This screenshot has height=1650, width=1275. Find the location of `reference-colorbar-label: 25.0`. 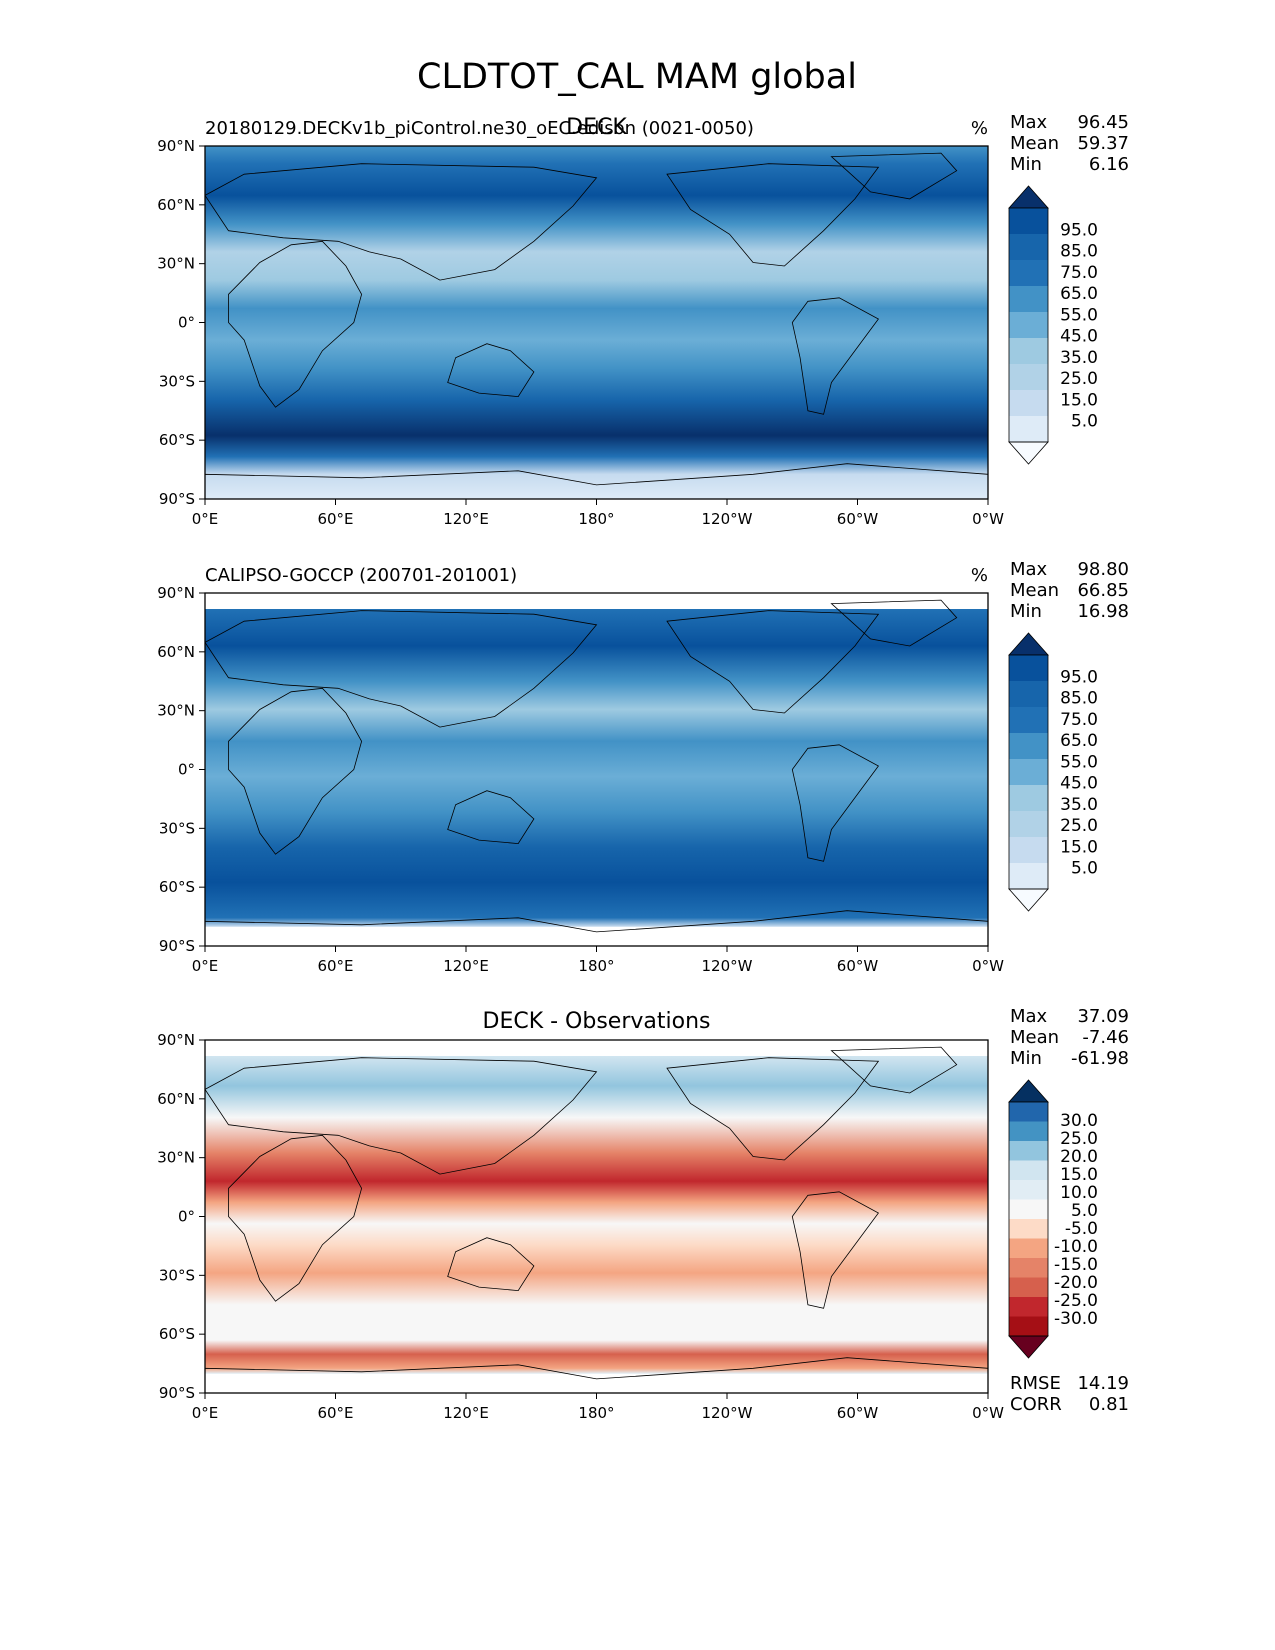

reference-colorbar-label: 25.0 is located at coordinates (1079, 826).